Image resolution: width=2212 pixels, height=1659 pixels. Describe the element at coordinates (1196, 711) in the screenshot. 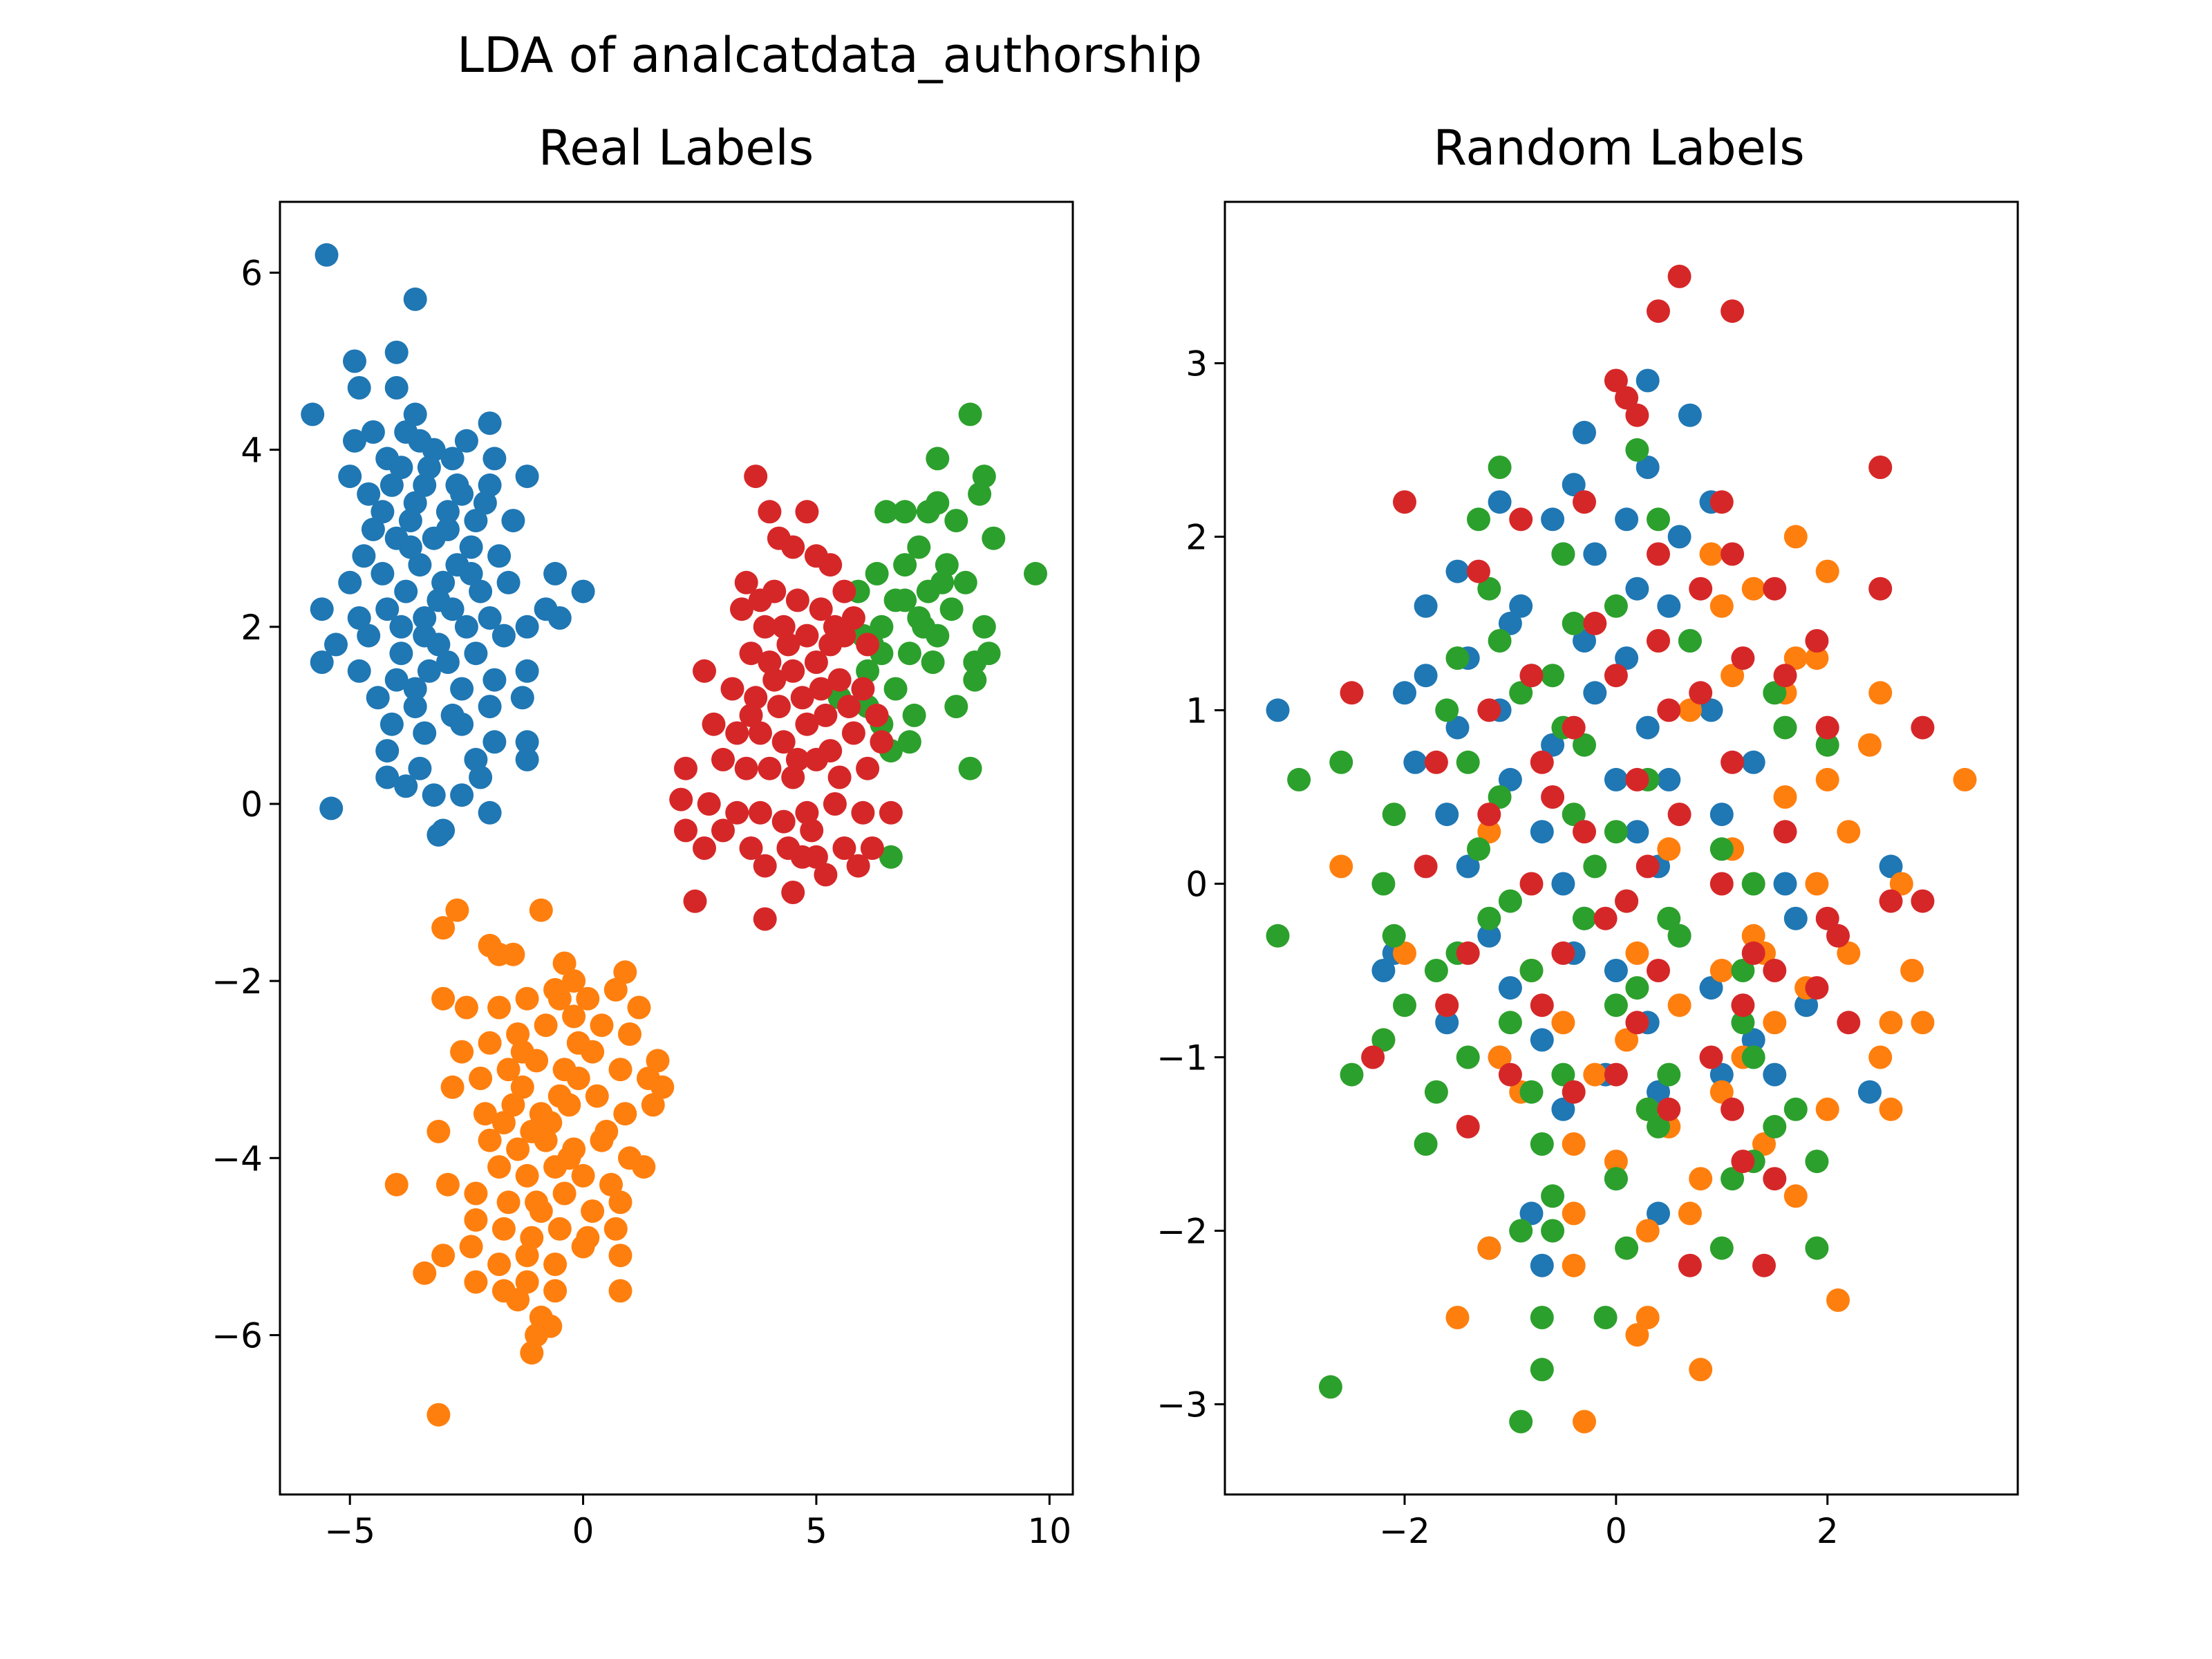

I see `y-tick-label: 1` at that location.